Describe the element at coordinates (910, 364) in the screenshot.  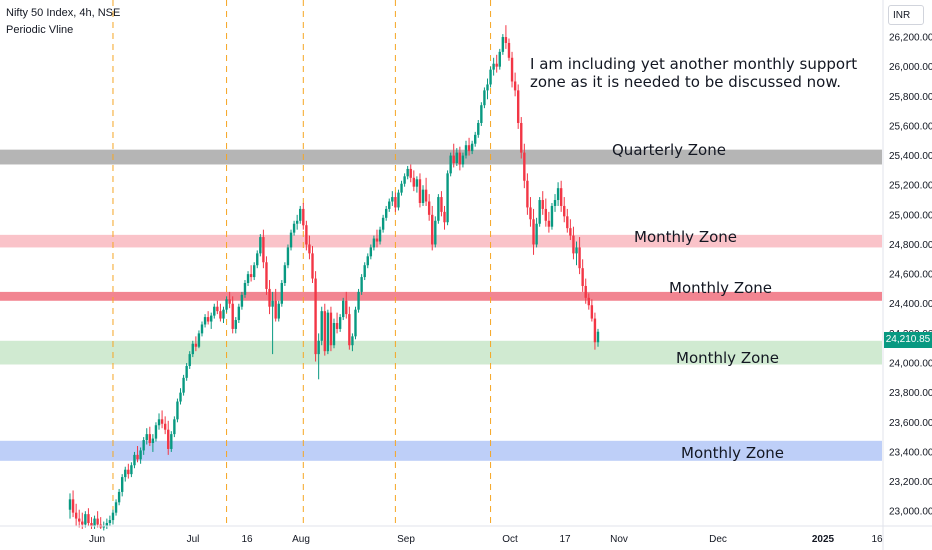
I see `y-tick-label: 24,000.00` at that location.